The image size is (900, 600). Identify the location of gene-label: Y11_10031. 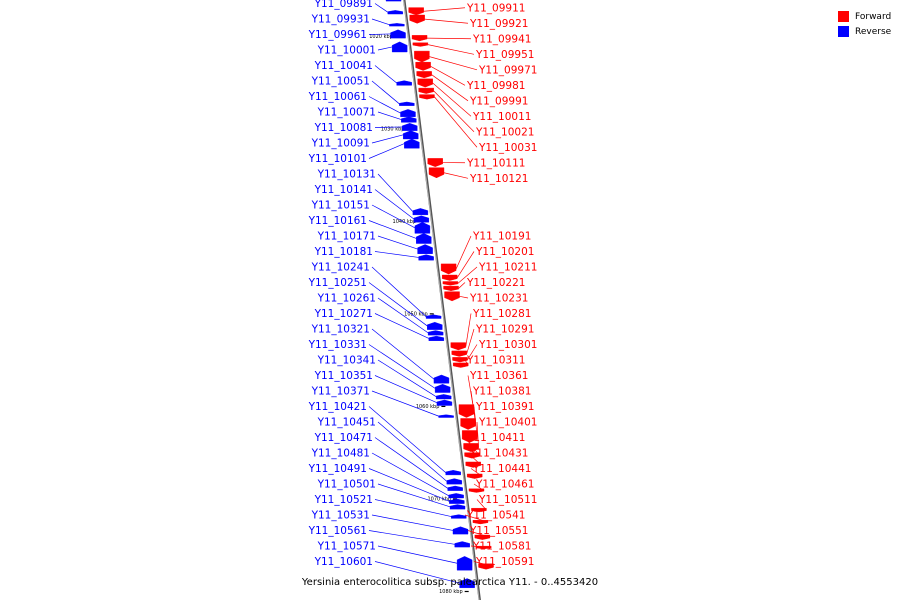
(507, 148).